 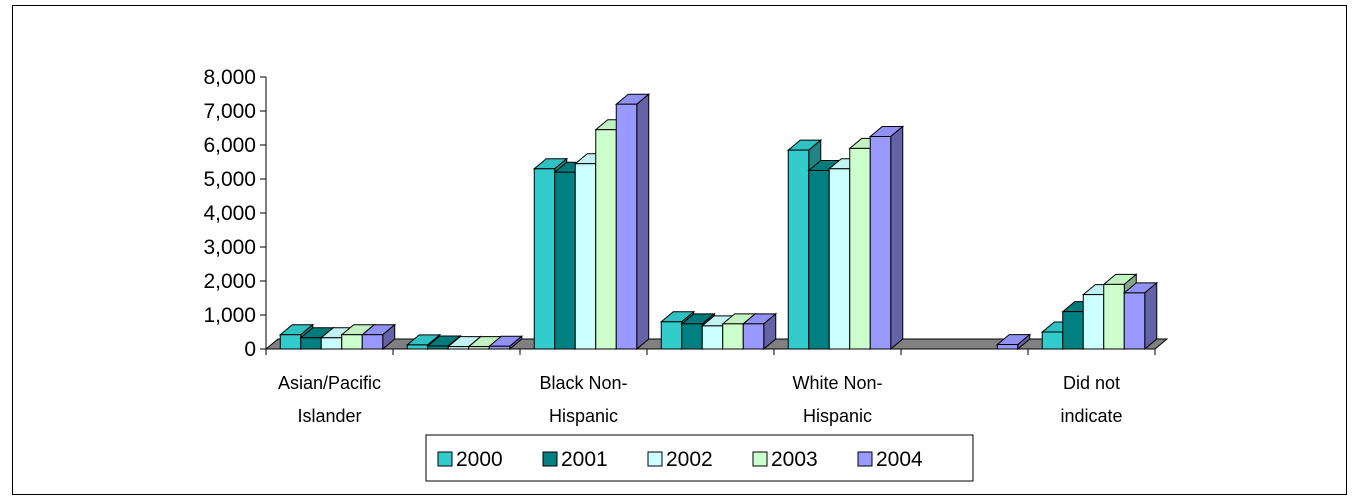 I want to click on legend-item-2001: 2001, so click(x=575, y=459).